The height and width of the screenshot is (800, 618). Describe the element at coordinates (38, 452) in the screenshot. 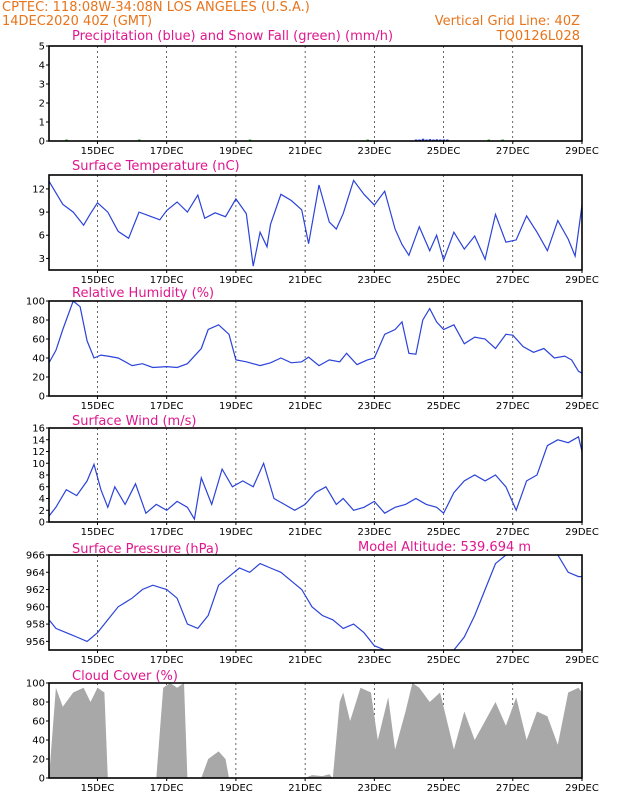

I see `wind-y-tick: 12` at that location.